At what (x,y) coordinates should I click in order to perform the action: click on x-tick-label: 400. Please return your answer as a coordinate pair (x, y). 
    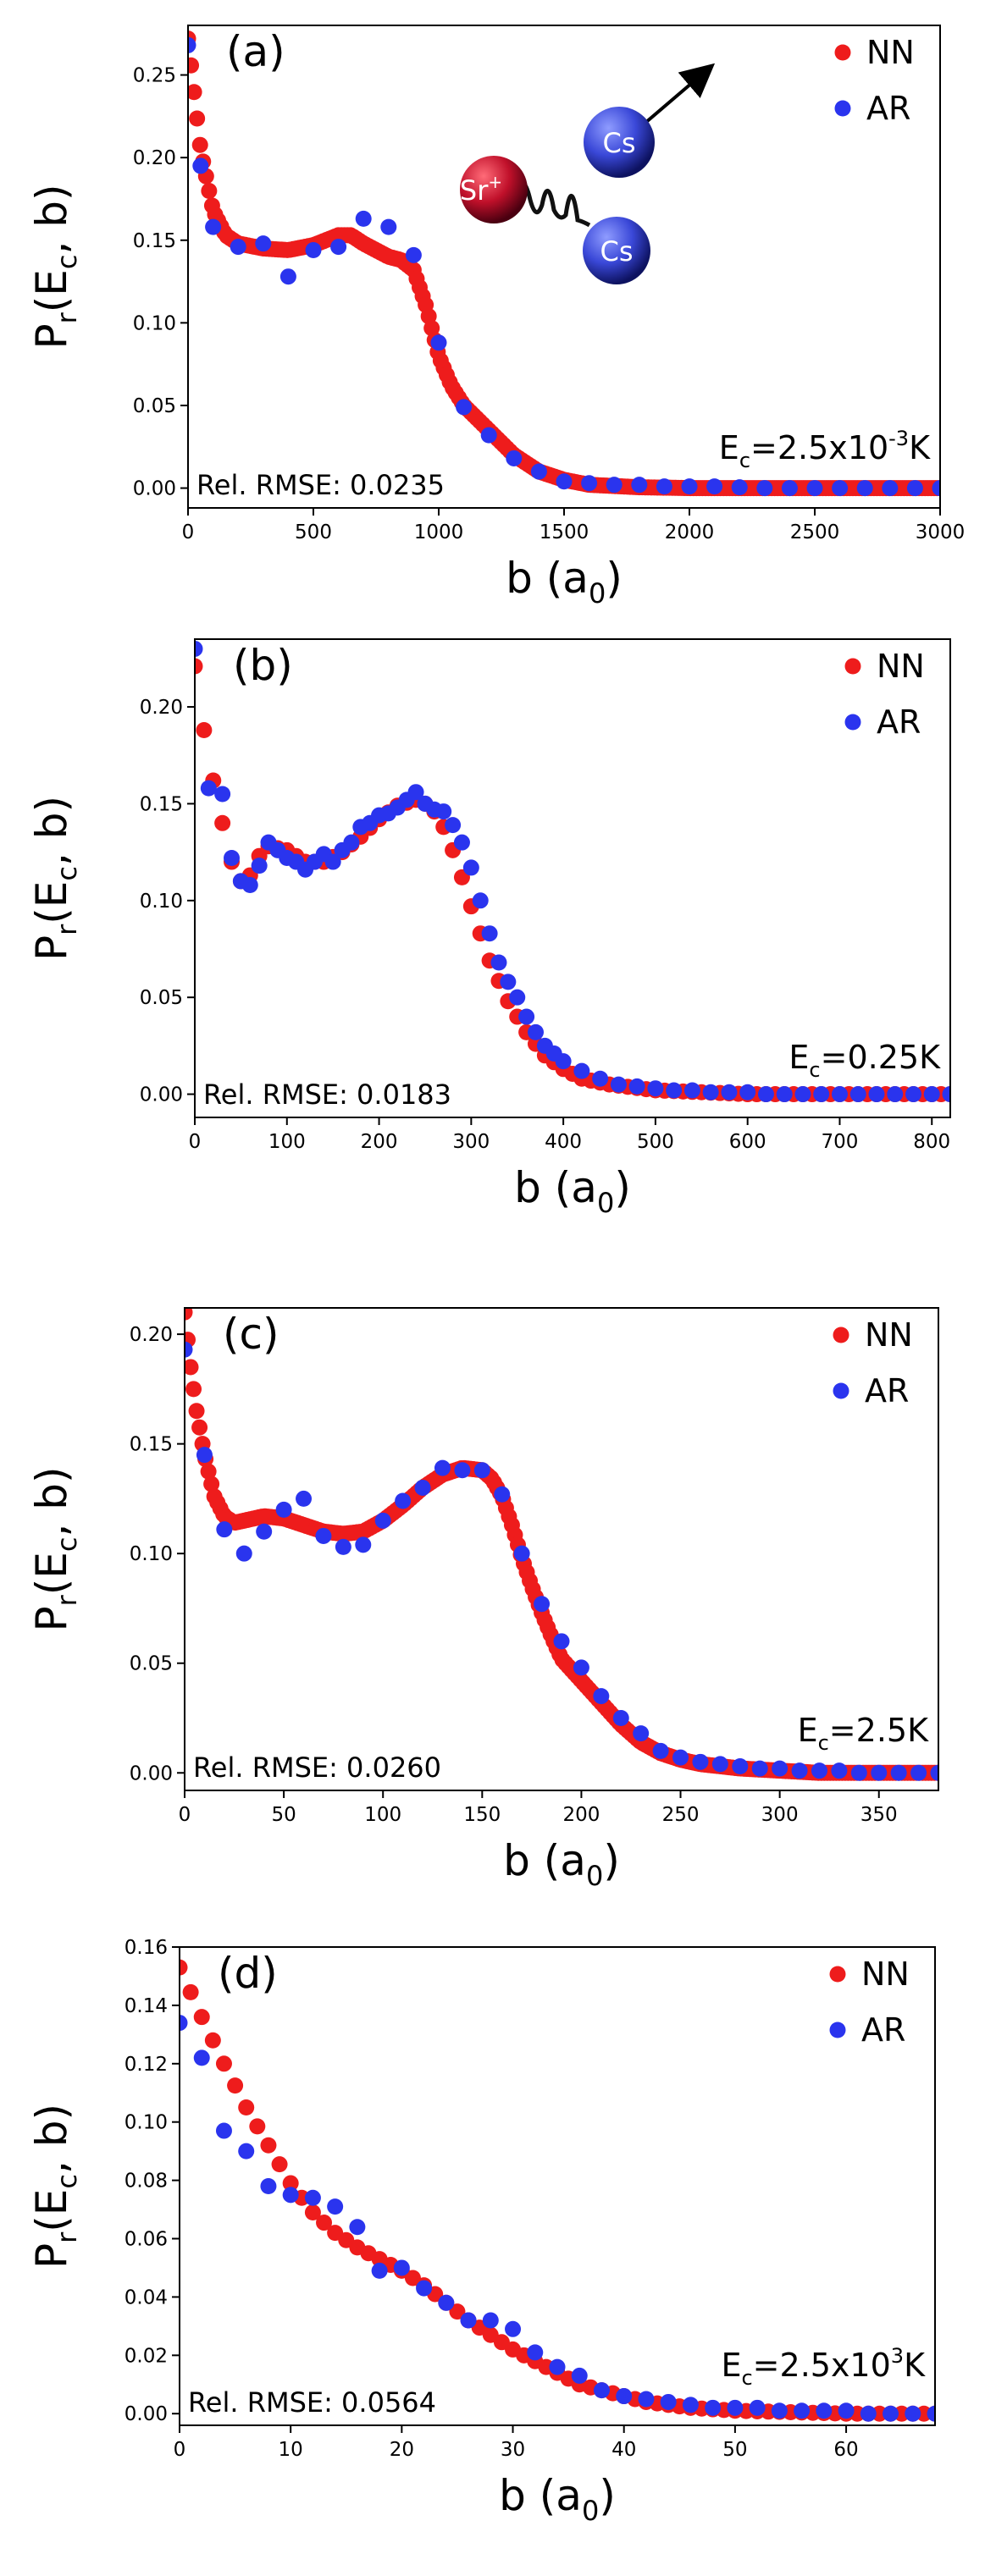
    Looking at the image, I should click on (563, 1142).